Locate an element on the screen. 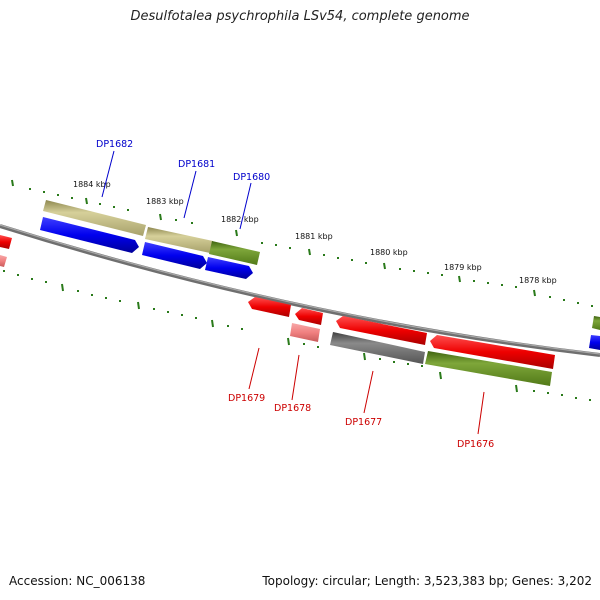  gene-label: DP1679 is located at coordinates (246, 398).